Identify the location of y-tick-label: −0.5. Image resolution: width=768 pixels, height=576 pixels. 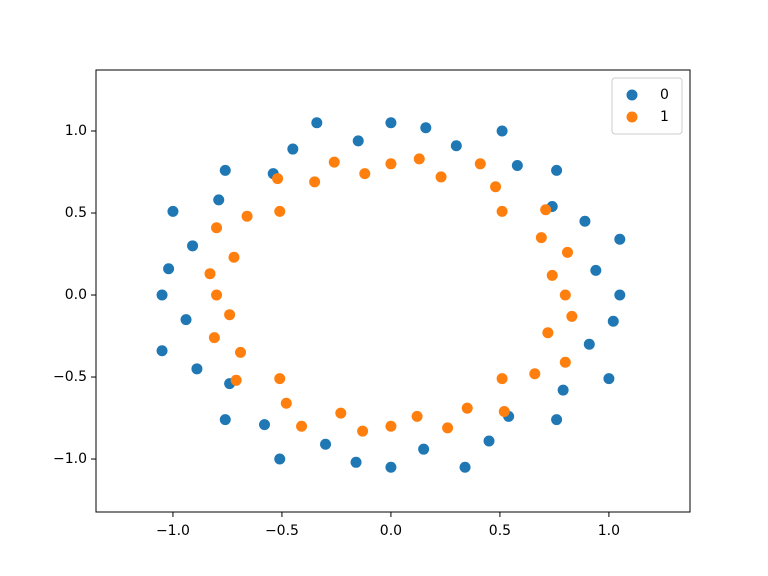
(70, 377).